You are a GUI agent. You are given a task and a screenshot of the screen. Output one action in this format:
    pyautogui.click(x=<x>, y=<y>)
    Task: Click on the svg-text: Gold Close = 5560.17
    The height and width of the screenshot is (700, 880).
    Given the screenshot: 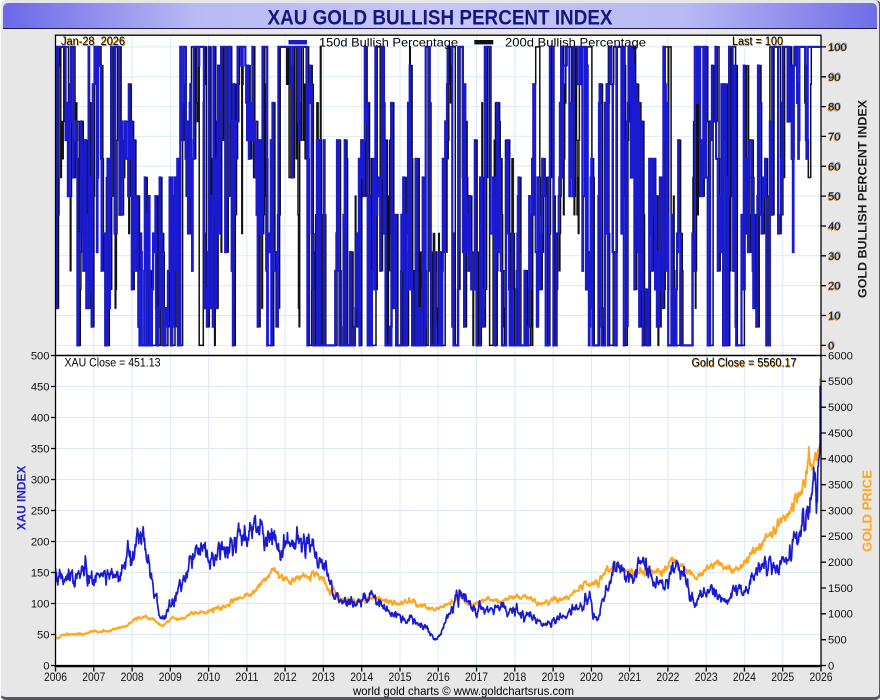 What is the action you would take?
    pyautogui.click(x=744, y=364)
    